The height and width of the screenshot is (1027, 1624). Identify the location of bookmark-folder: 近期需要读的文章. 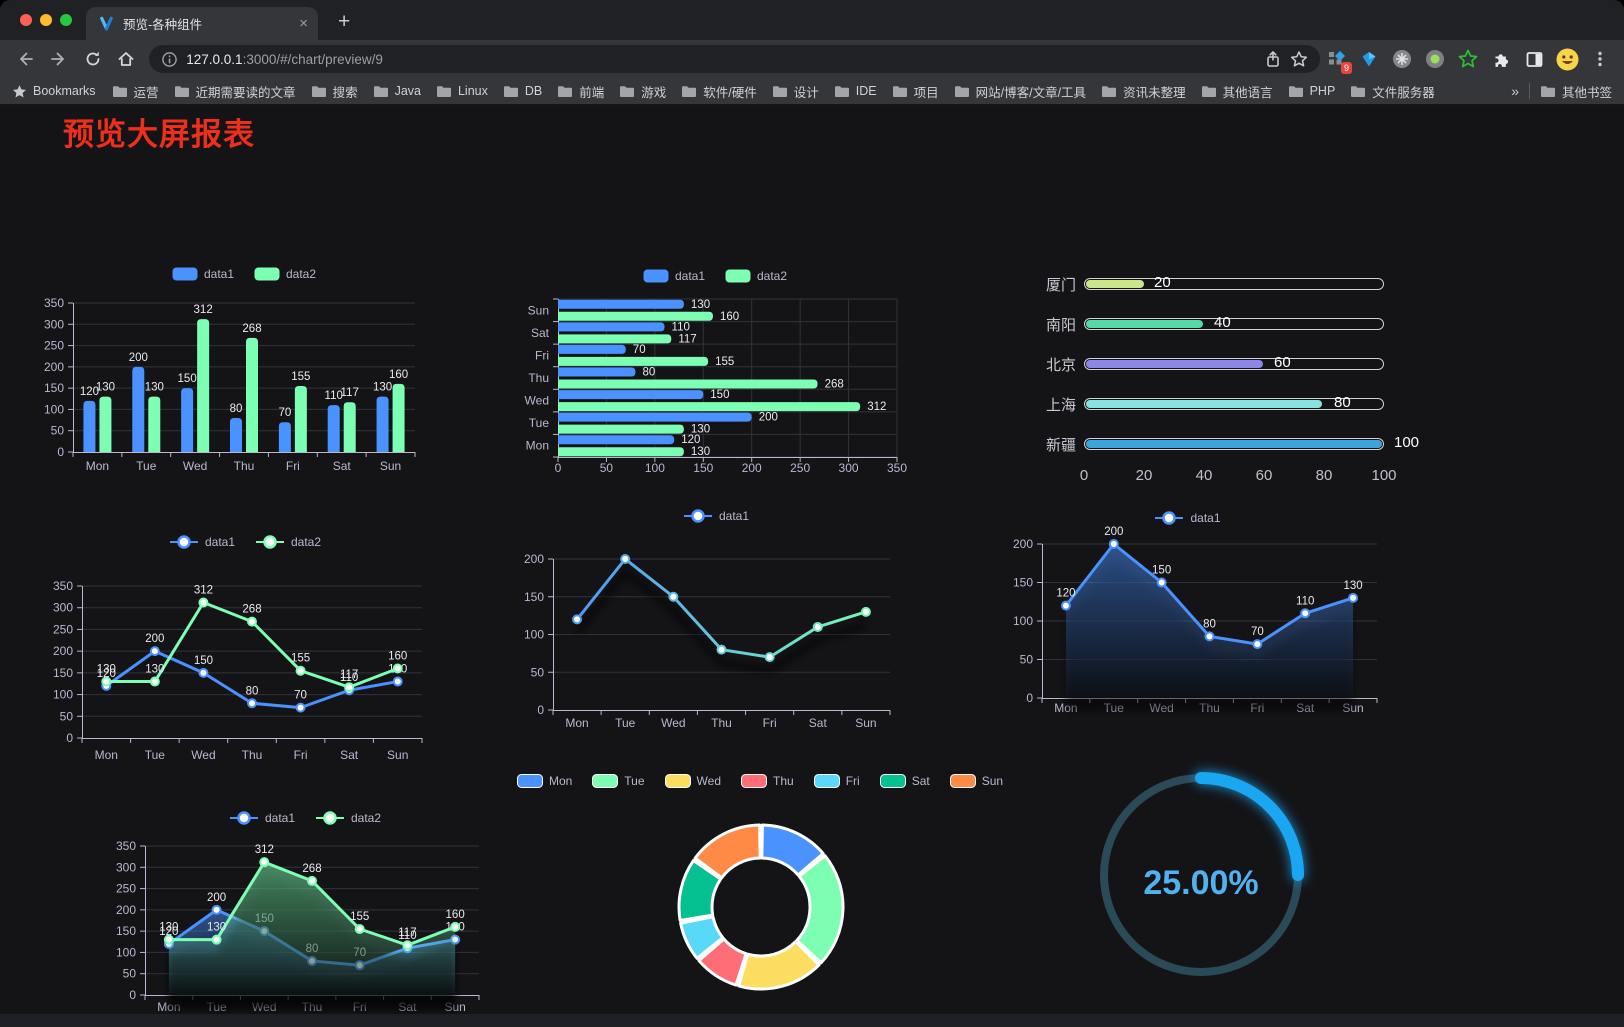
(235, 91).